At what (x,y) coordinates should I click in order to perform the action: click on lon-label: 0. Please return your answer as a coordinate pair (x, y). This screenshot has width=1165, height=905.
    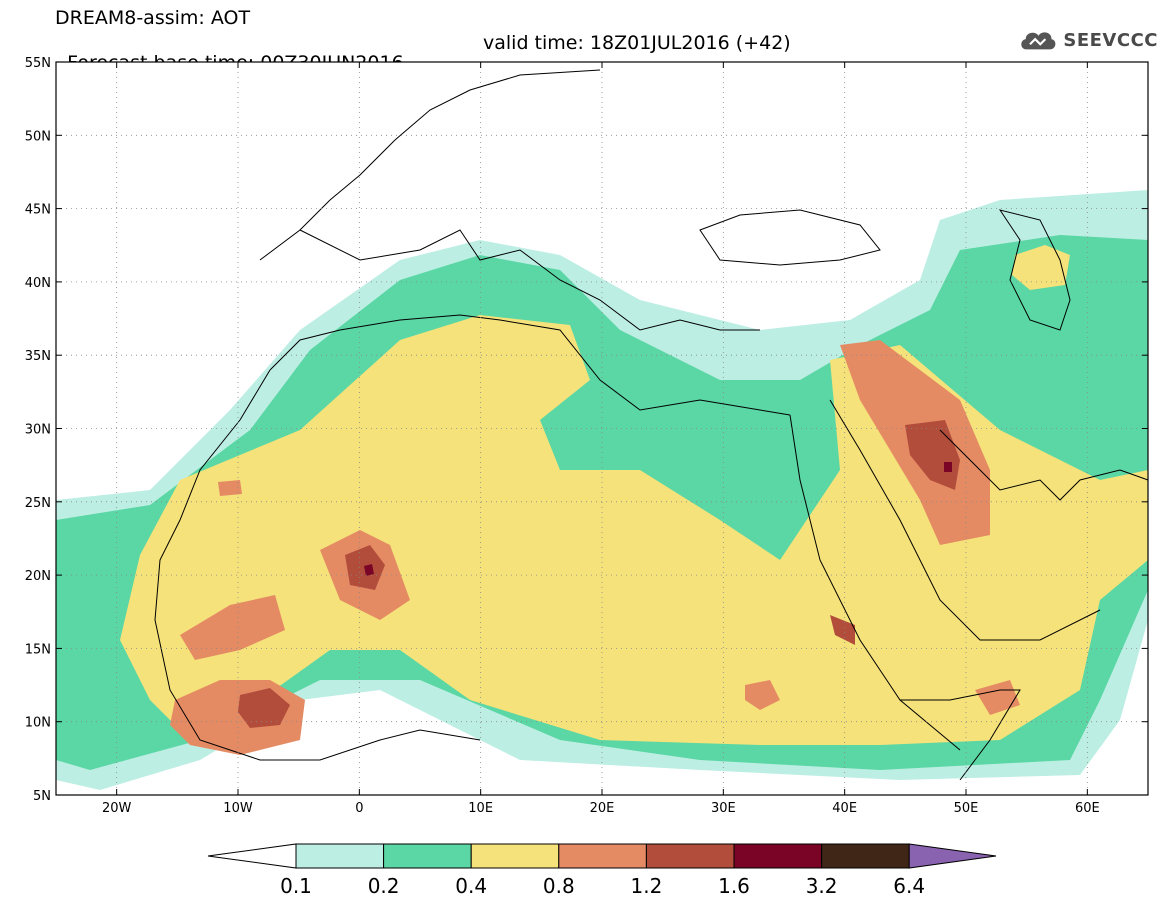
    Looking at the image, I should click on (359, 808).